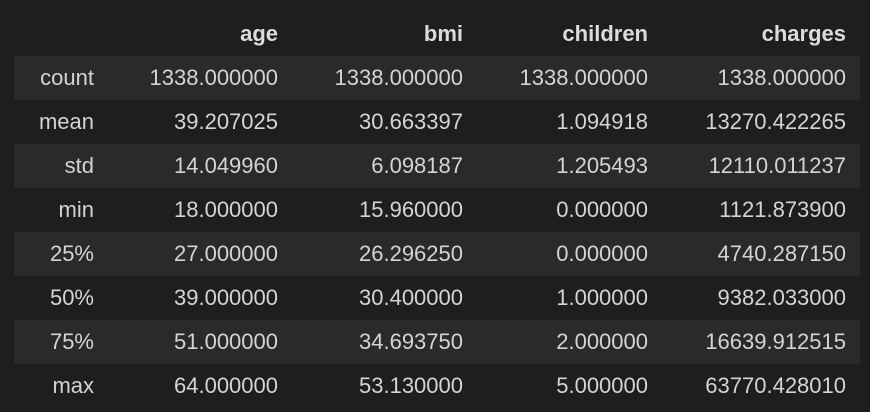 The image size is (870, 412). Describe the element at coordinates (583, 77) in the screenshot. I see `cell-children: 1338.000000` at that location.